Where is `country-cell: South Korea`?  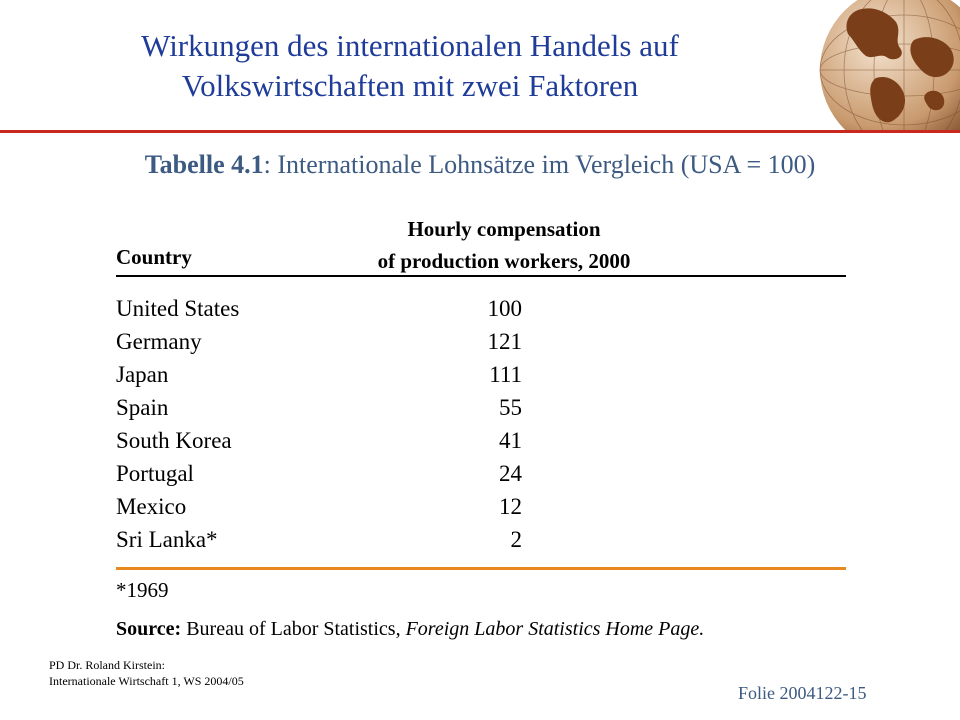
country-cell: South Korea is located at coordinates (174, 440).